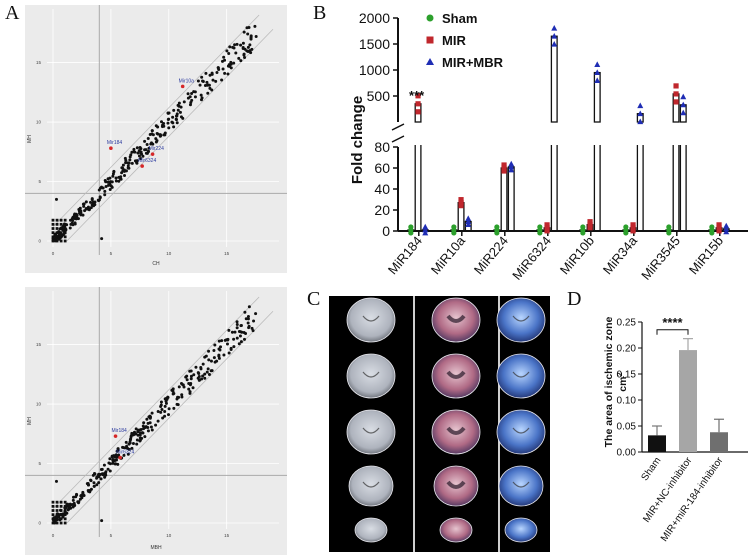 The height and width of the screenshot is (557, 752). What do you see at coordinates (627, 375) in the screenshot?
I see `y-tick-label: 0.15` at bounding box center [627, 375].